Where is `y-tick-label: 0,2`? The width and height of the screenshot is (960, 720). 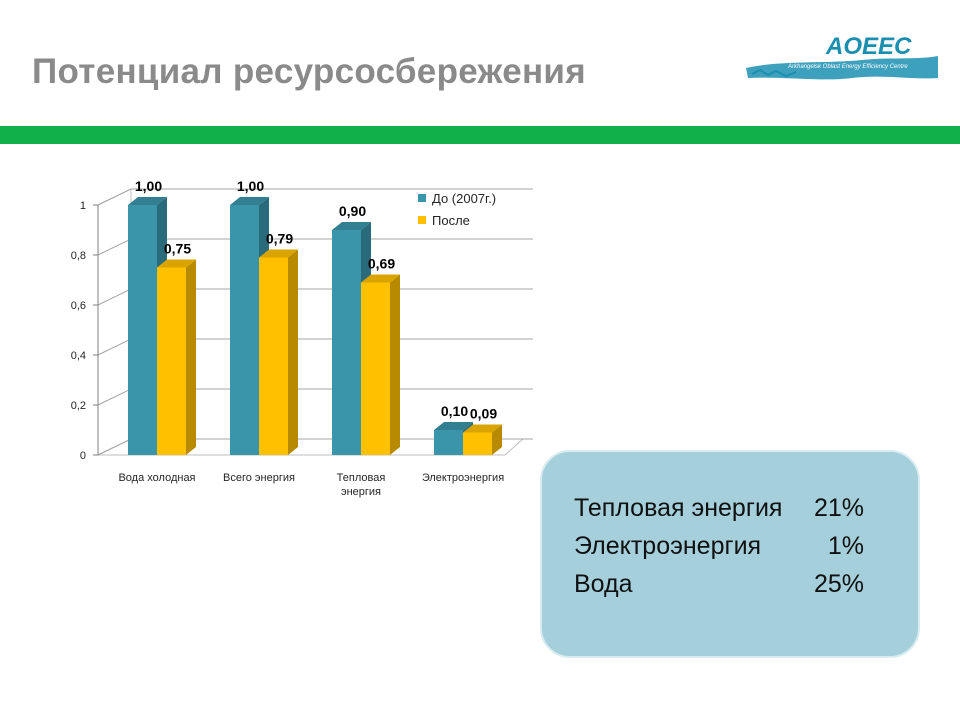 y-tick-label: 0,2 is located at coordinates (78, 406).